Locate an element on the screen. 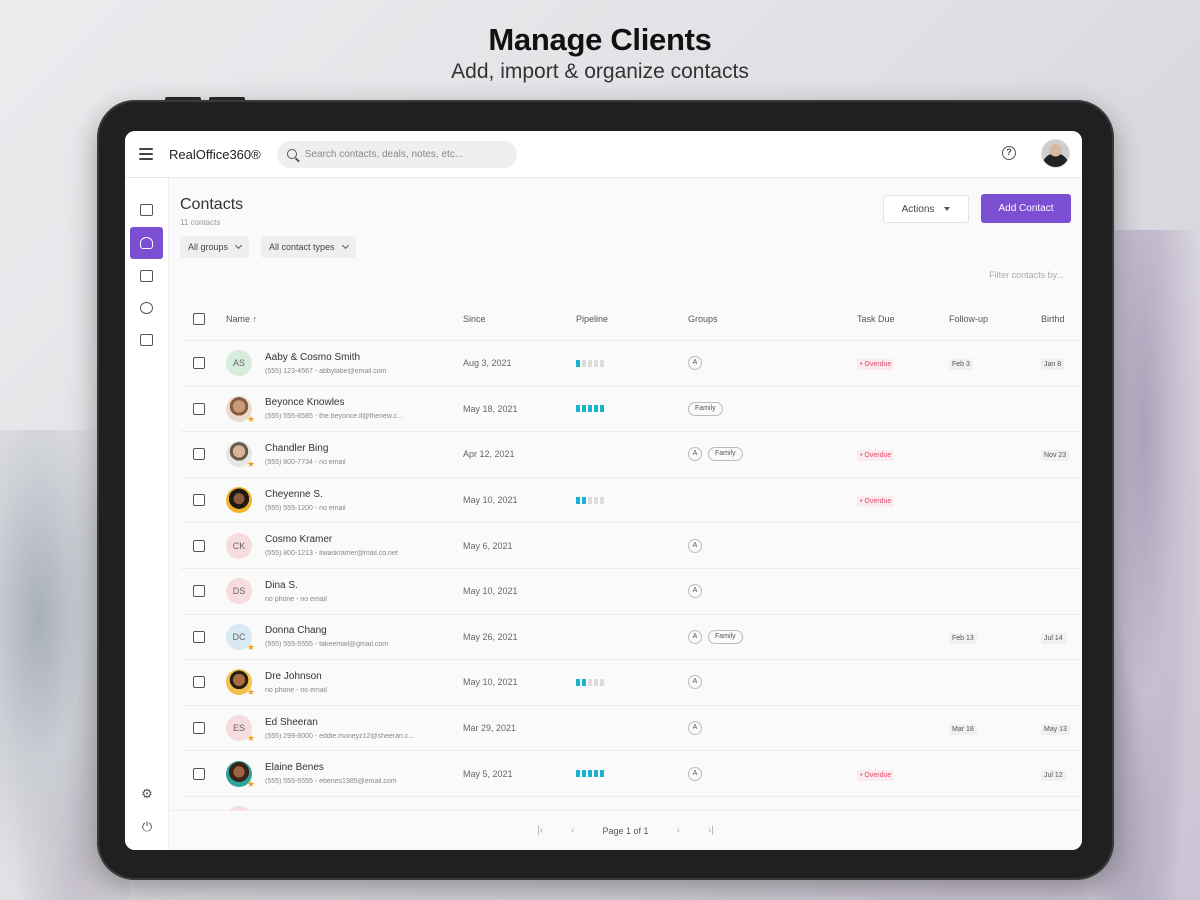 This screenshot has width=1200, height=900. avatar-initials: CK is located at coordinates (239, 545).